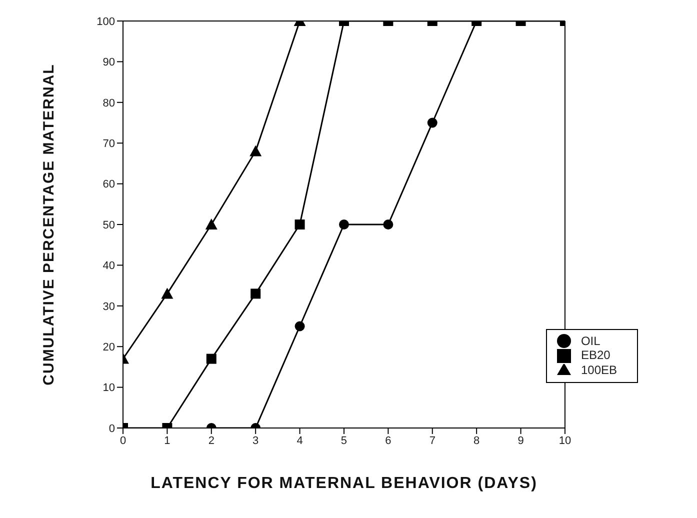 This screenshot has height=518, width=697. What do you see at coordinates (105, 22) in the screenshot?
I see `y-tick-label: 100` at bounding box center [105, 22].